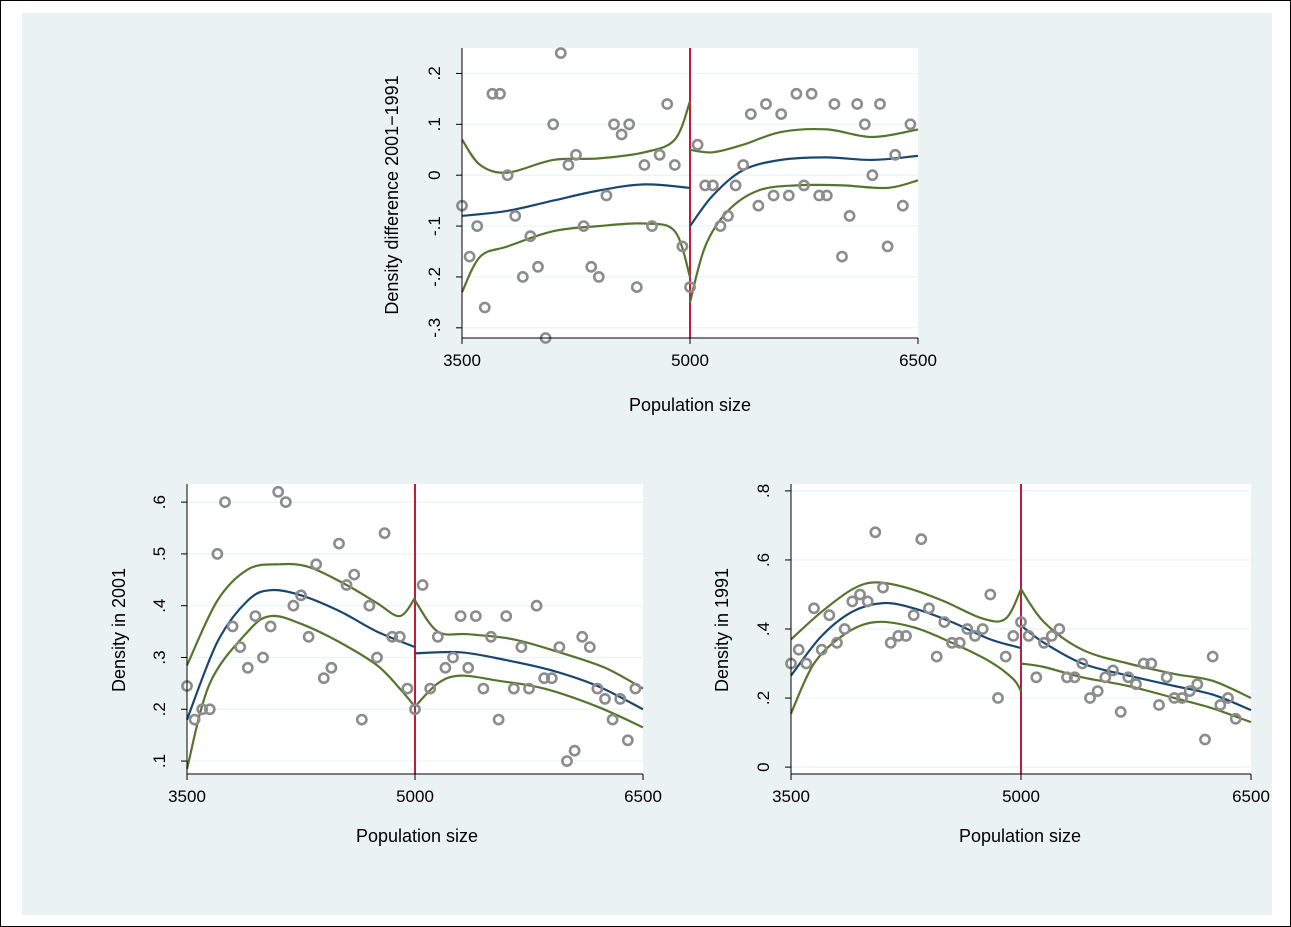 This screenshot has width=1291, height=927. Describe the element at coordinates (159, 606) in the screenshot. I see `y-tick-label: .4` at that location.